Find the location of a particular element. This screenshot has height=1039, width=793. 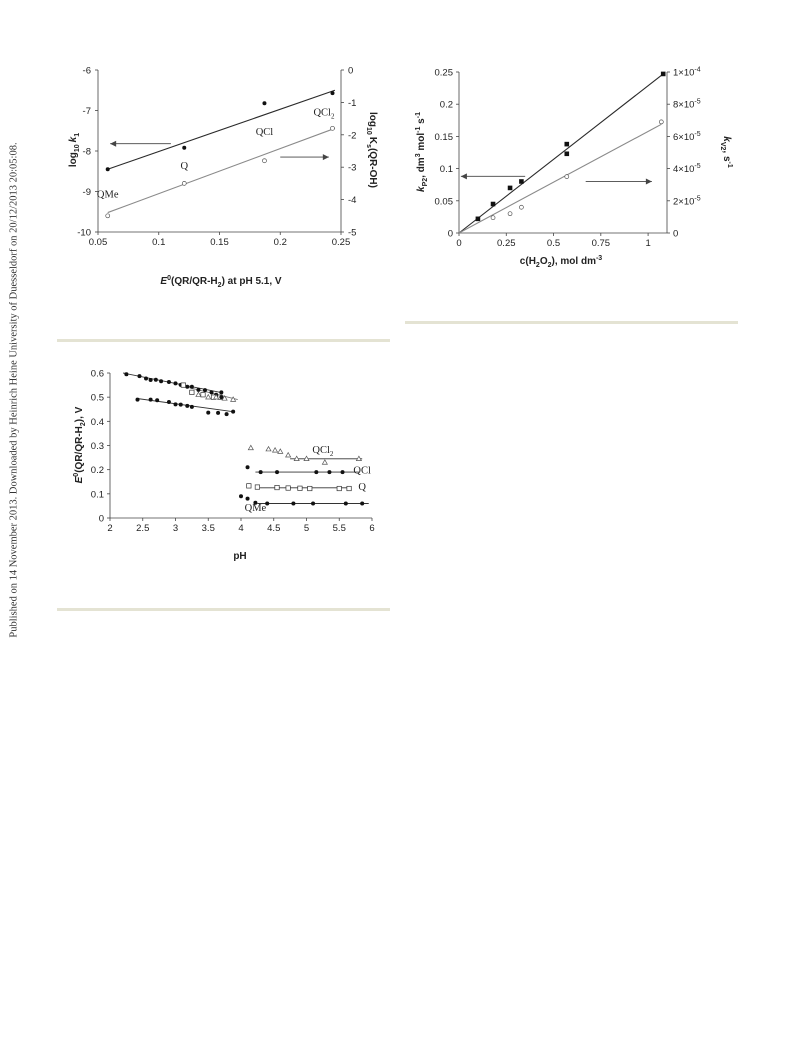

chart-3-y-tick-label: 0.2 is located at coordinates (97, 470).